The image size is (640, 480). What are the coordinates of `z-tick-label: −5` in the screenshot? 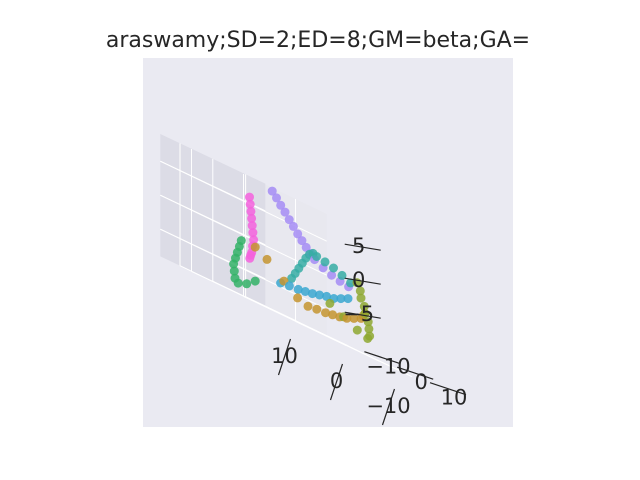 It's located at (358, 314).